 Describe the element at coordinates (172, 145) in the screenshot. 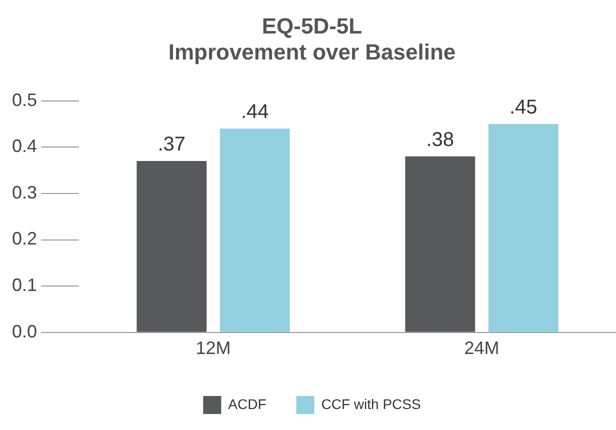

I see `data-label: .37` at that location.